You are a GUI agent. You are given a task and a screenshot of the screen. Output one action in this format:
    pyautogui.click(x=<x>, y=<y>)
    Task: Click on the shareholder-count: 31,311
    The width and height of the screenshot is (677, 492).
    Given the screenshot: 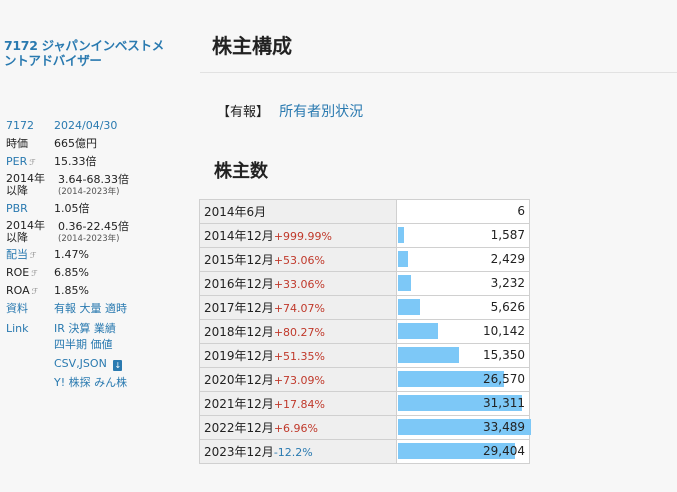 What is the action you would take?
    pyautogui.click(x=504, y=403)
    